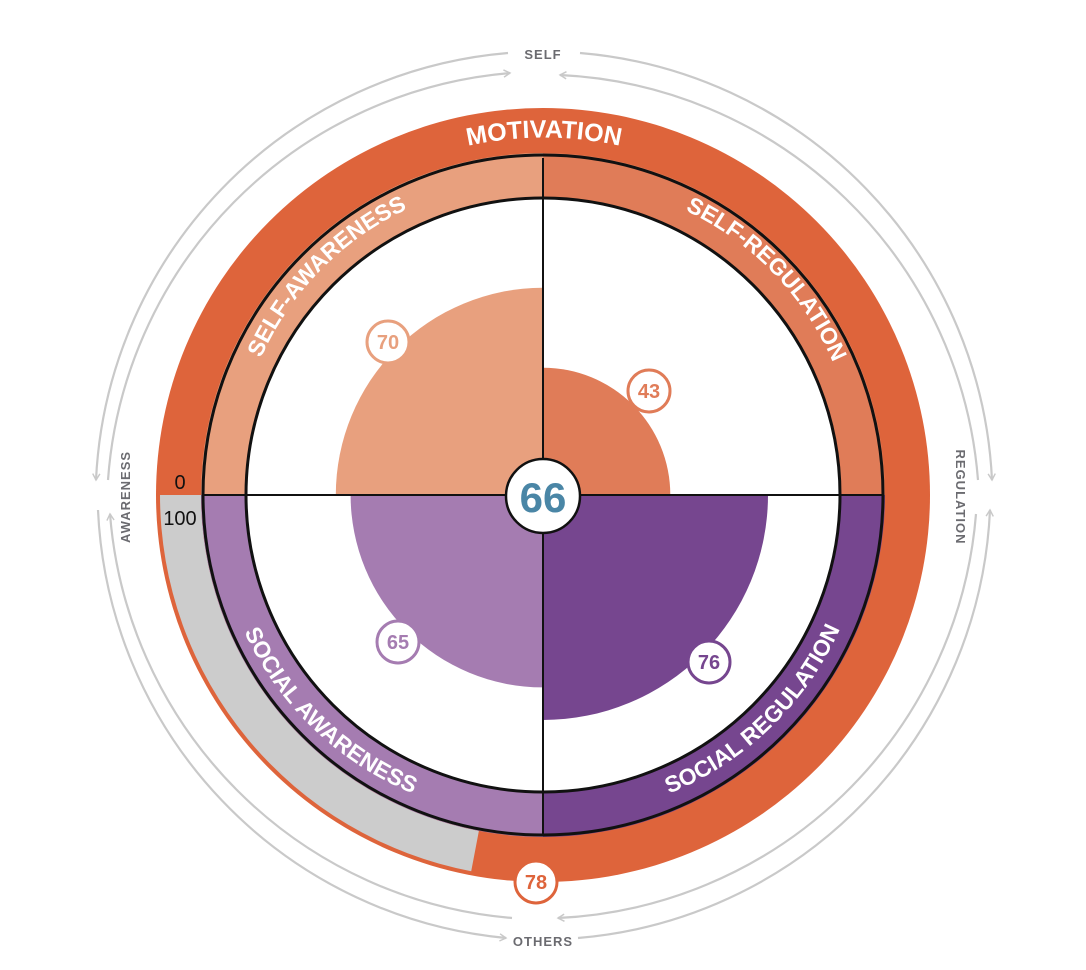 The height and width of the screenshot is (970, 1086). I want to click on scale-min-label: 0, so click(179, 483).